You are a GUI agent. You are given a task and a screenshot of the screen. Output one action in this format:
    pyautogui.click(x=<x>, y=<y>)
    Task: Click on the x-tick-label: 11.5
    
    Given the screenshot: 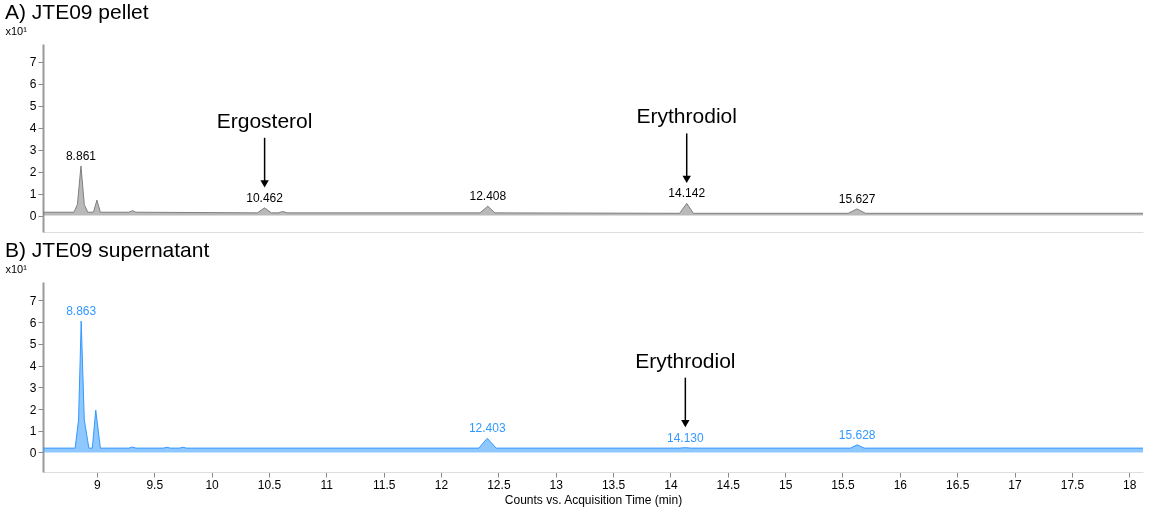 What is the action you would take?
    pyautogui.click(x=384, y=484)
    